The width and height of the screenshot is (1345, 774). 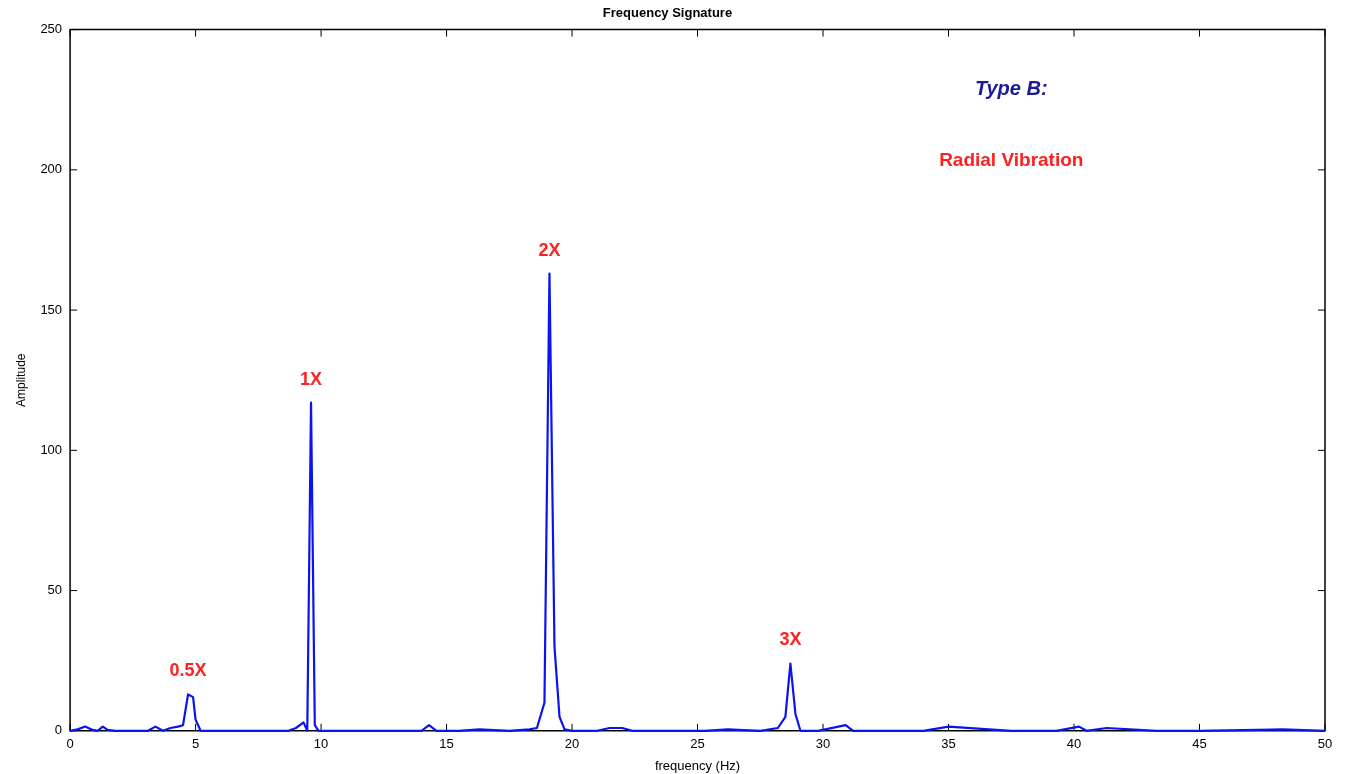 I want to click on annotation: 1X, so click(x=311, y=378).